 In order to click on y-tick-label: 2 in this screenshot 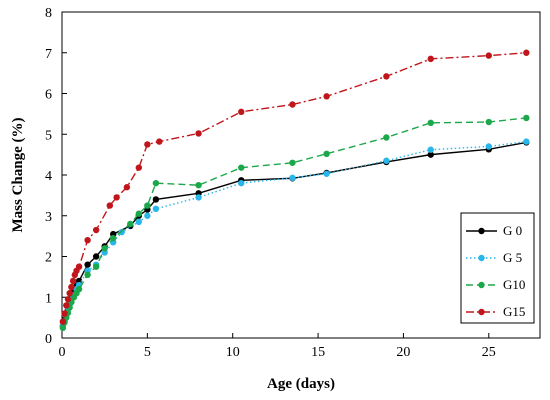, I will do `click(48, 258)`.